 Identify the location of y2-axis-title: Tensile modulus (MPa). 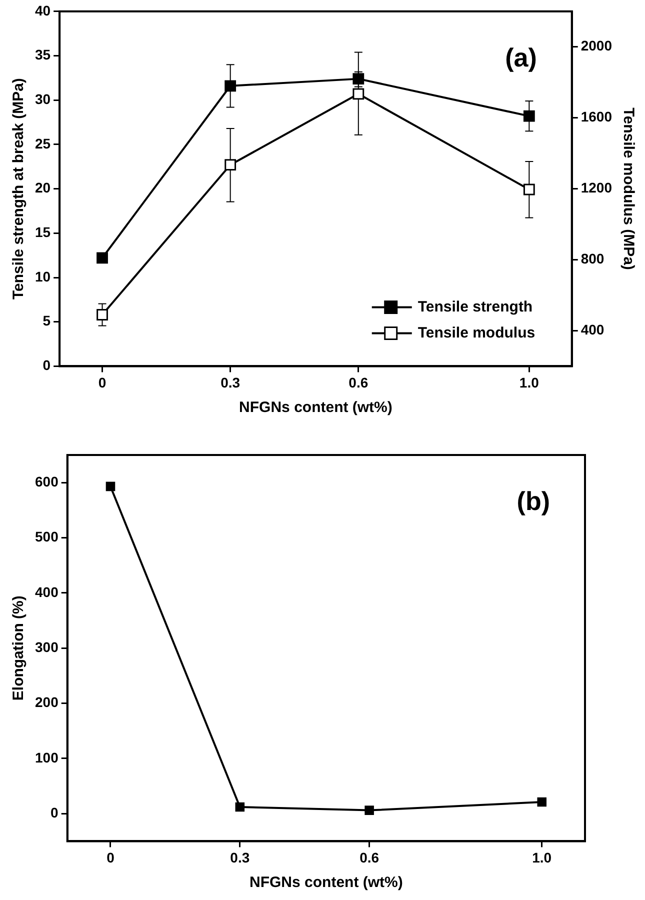
(628, 189).